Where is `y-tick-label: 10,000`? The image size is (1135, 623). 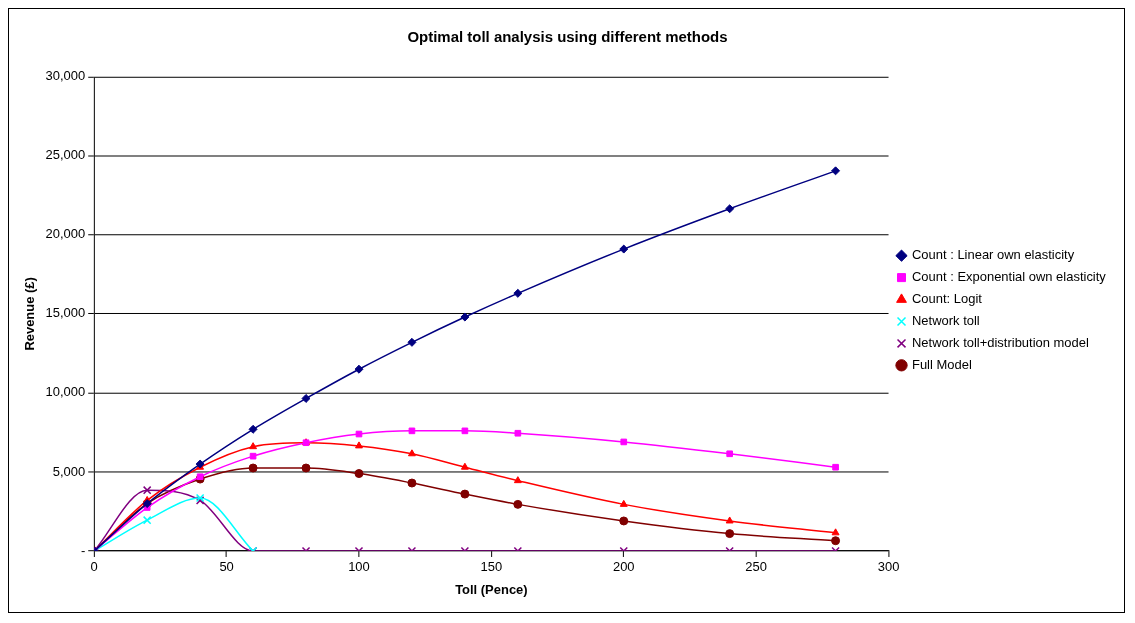
y-tick-label: 10,000 is located at coordinates (65, 392).